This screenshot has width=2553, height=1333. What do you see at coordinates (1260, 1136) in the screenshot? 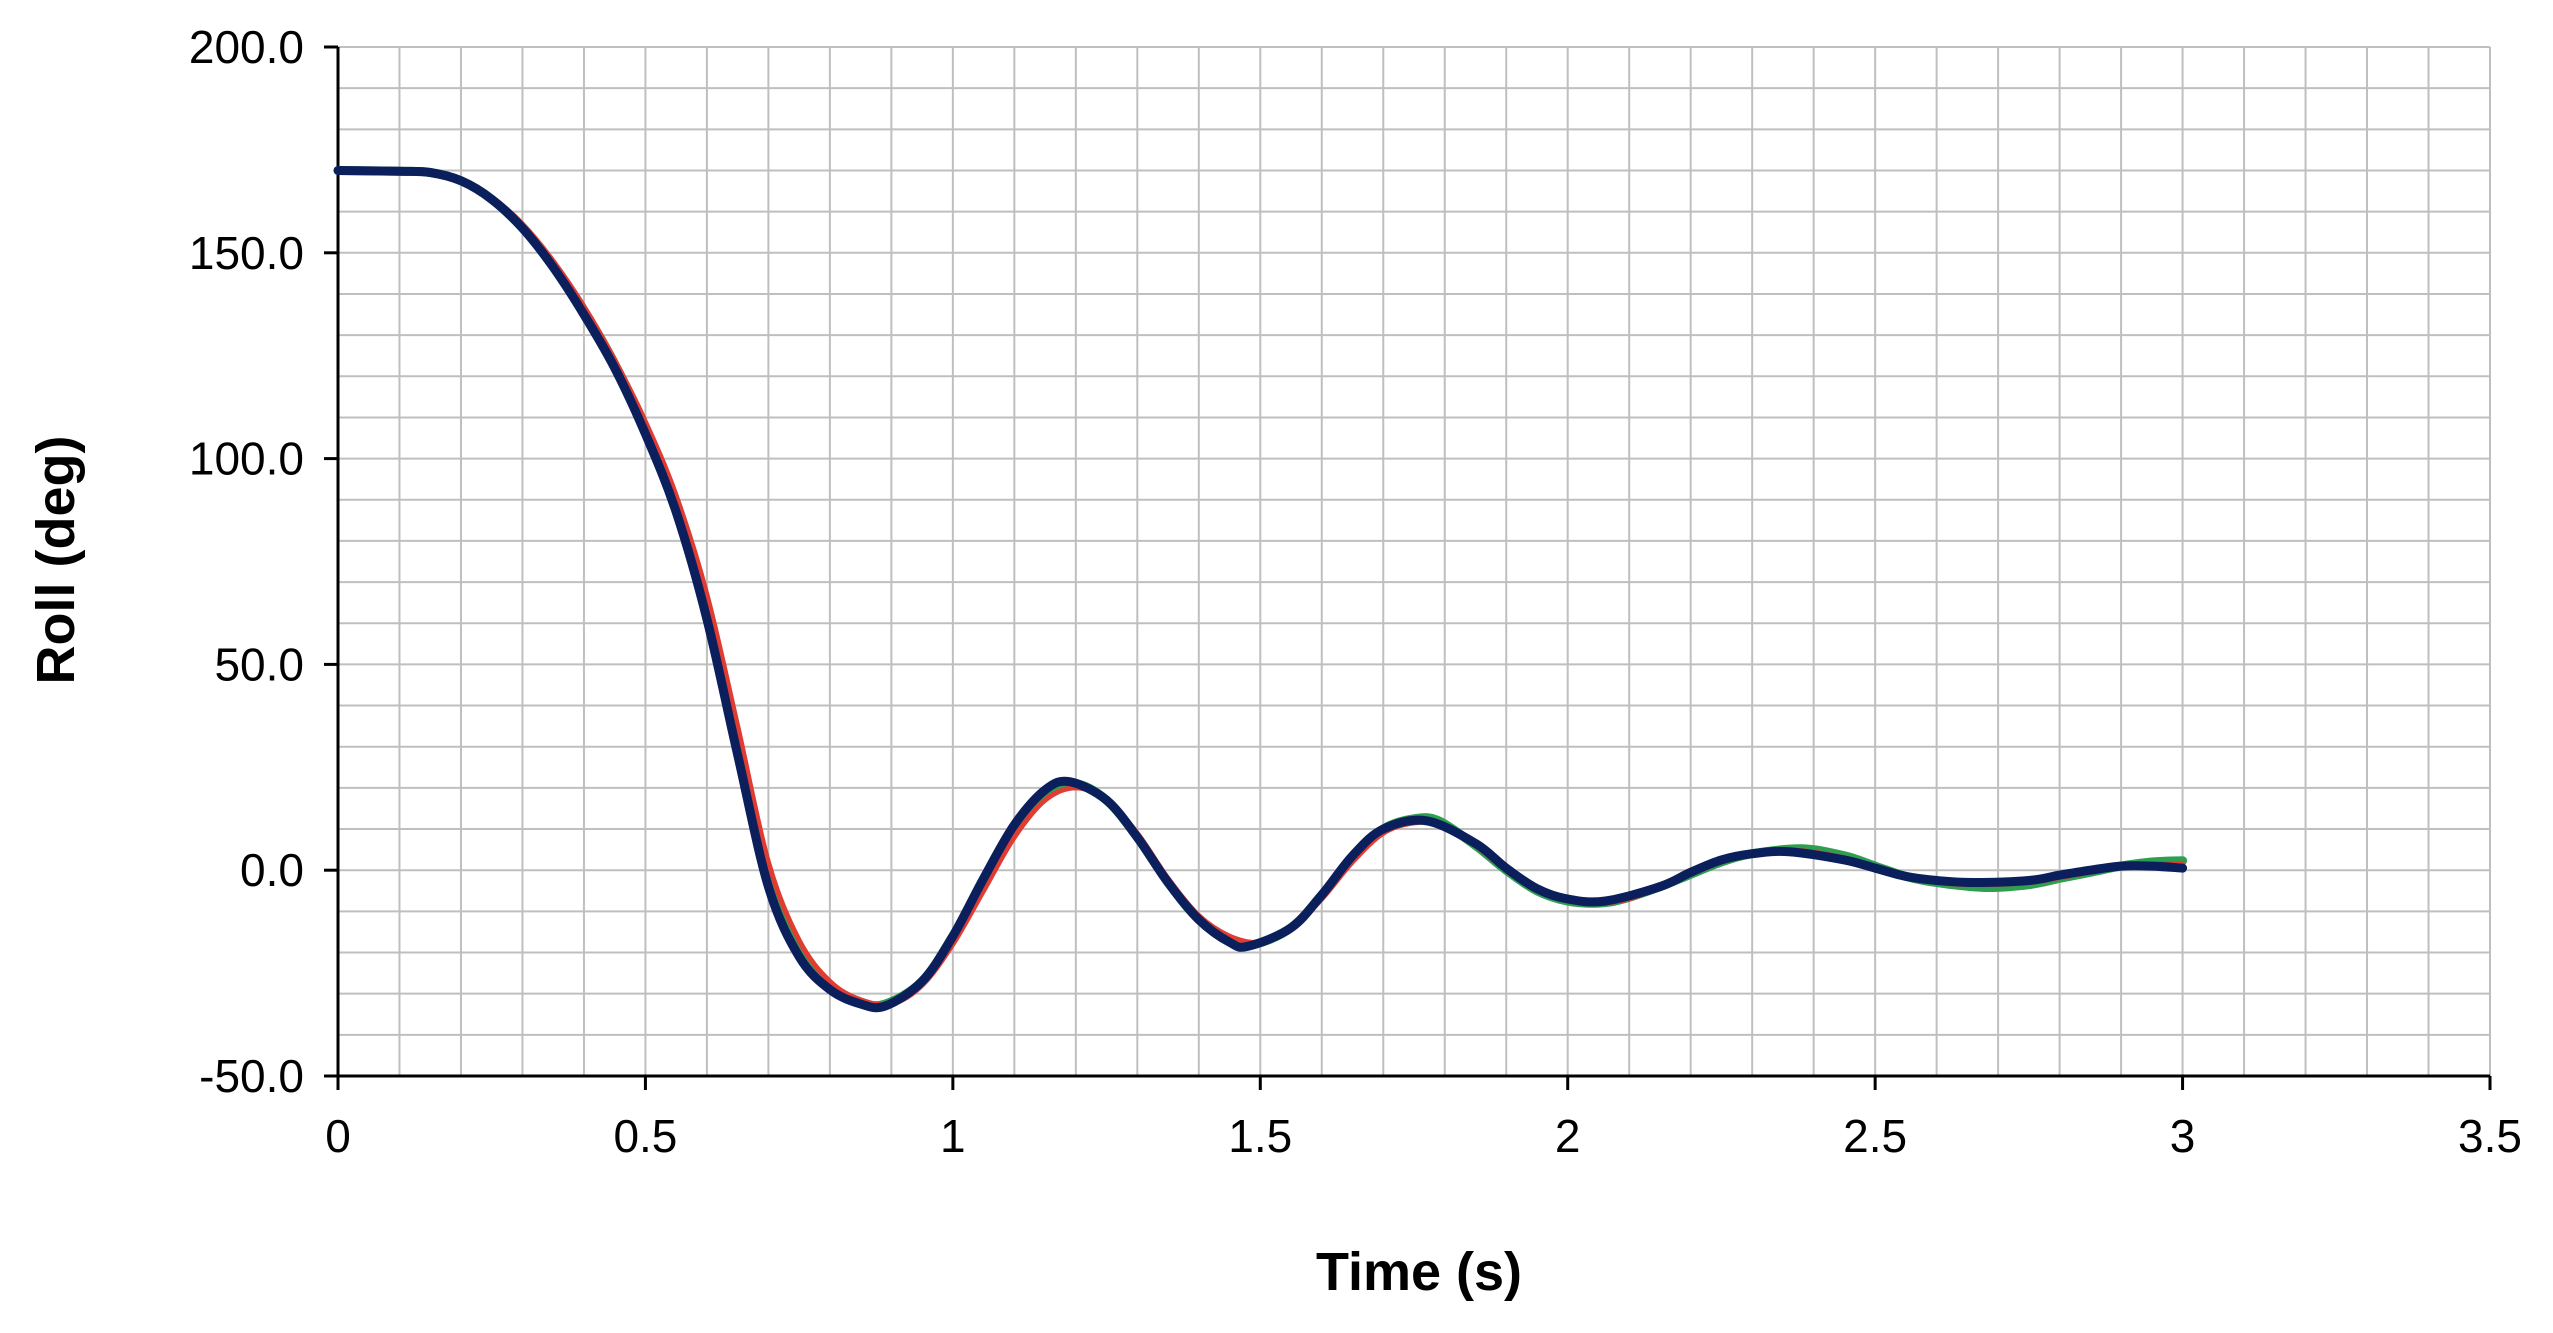
I see `x-tick-label: 1.5` at bounding box center [1260, 1136].